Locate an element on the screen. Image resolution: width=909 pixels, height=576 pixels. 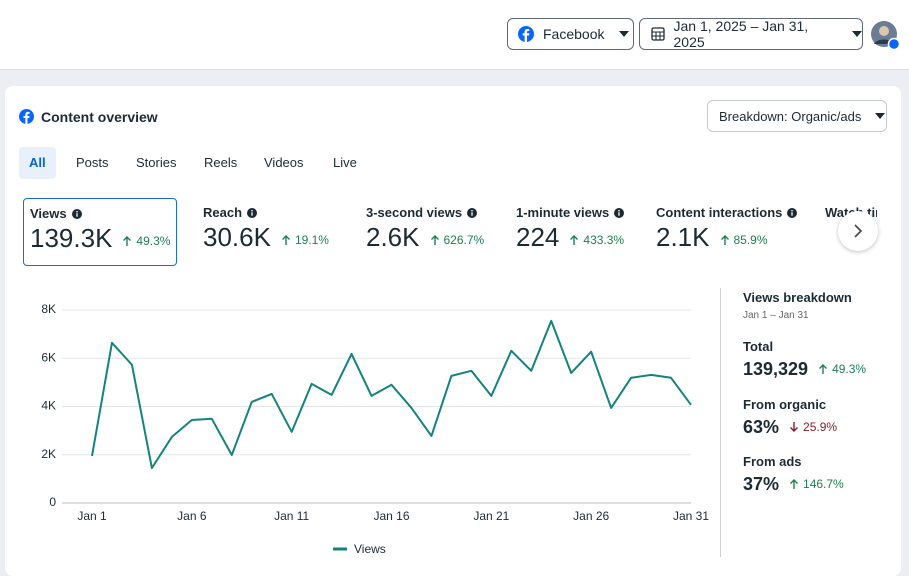
breakdown-value-row: 37% 146.7% is located at coordinates (793, 484).